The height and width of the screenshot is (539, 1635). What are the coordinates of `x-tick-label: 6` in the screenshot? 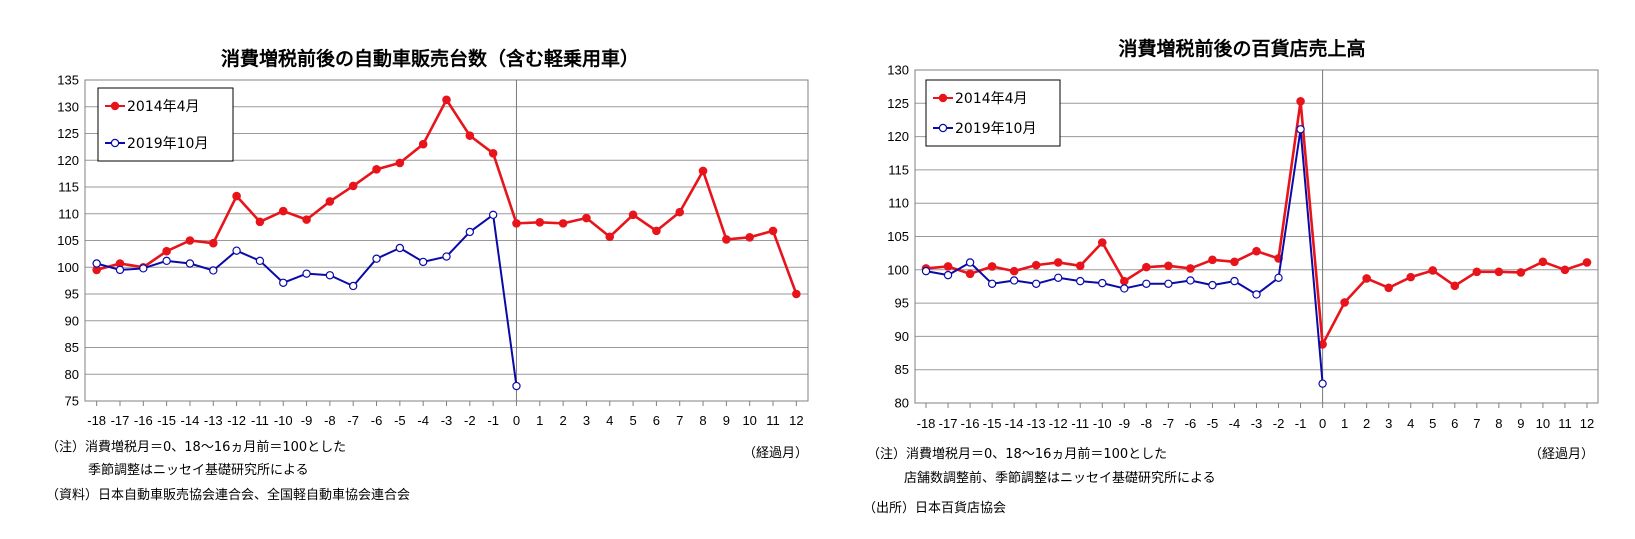 It's located at (1454, 423).